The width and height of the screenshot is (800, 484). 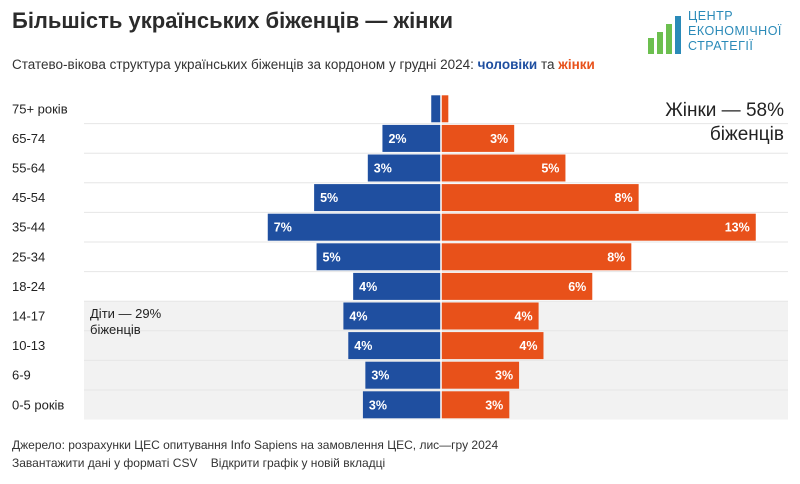 What do you see at coordinates (28, 345) in the screenshot?
I see `category-label: 10-13` at bounding box center [28, 345].